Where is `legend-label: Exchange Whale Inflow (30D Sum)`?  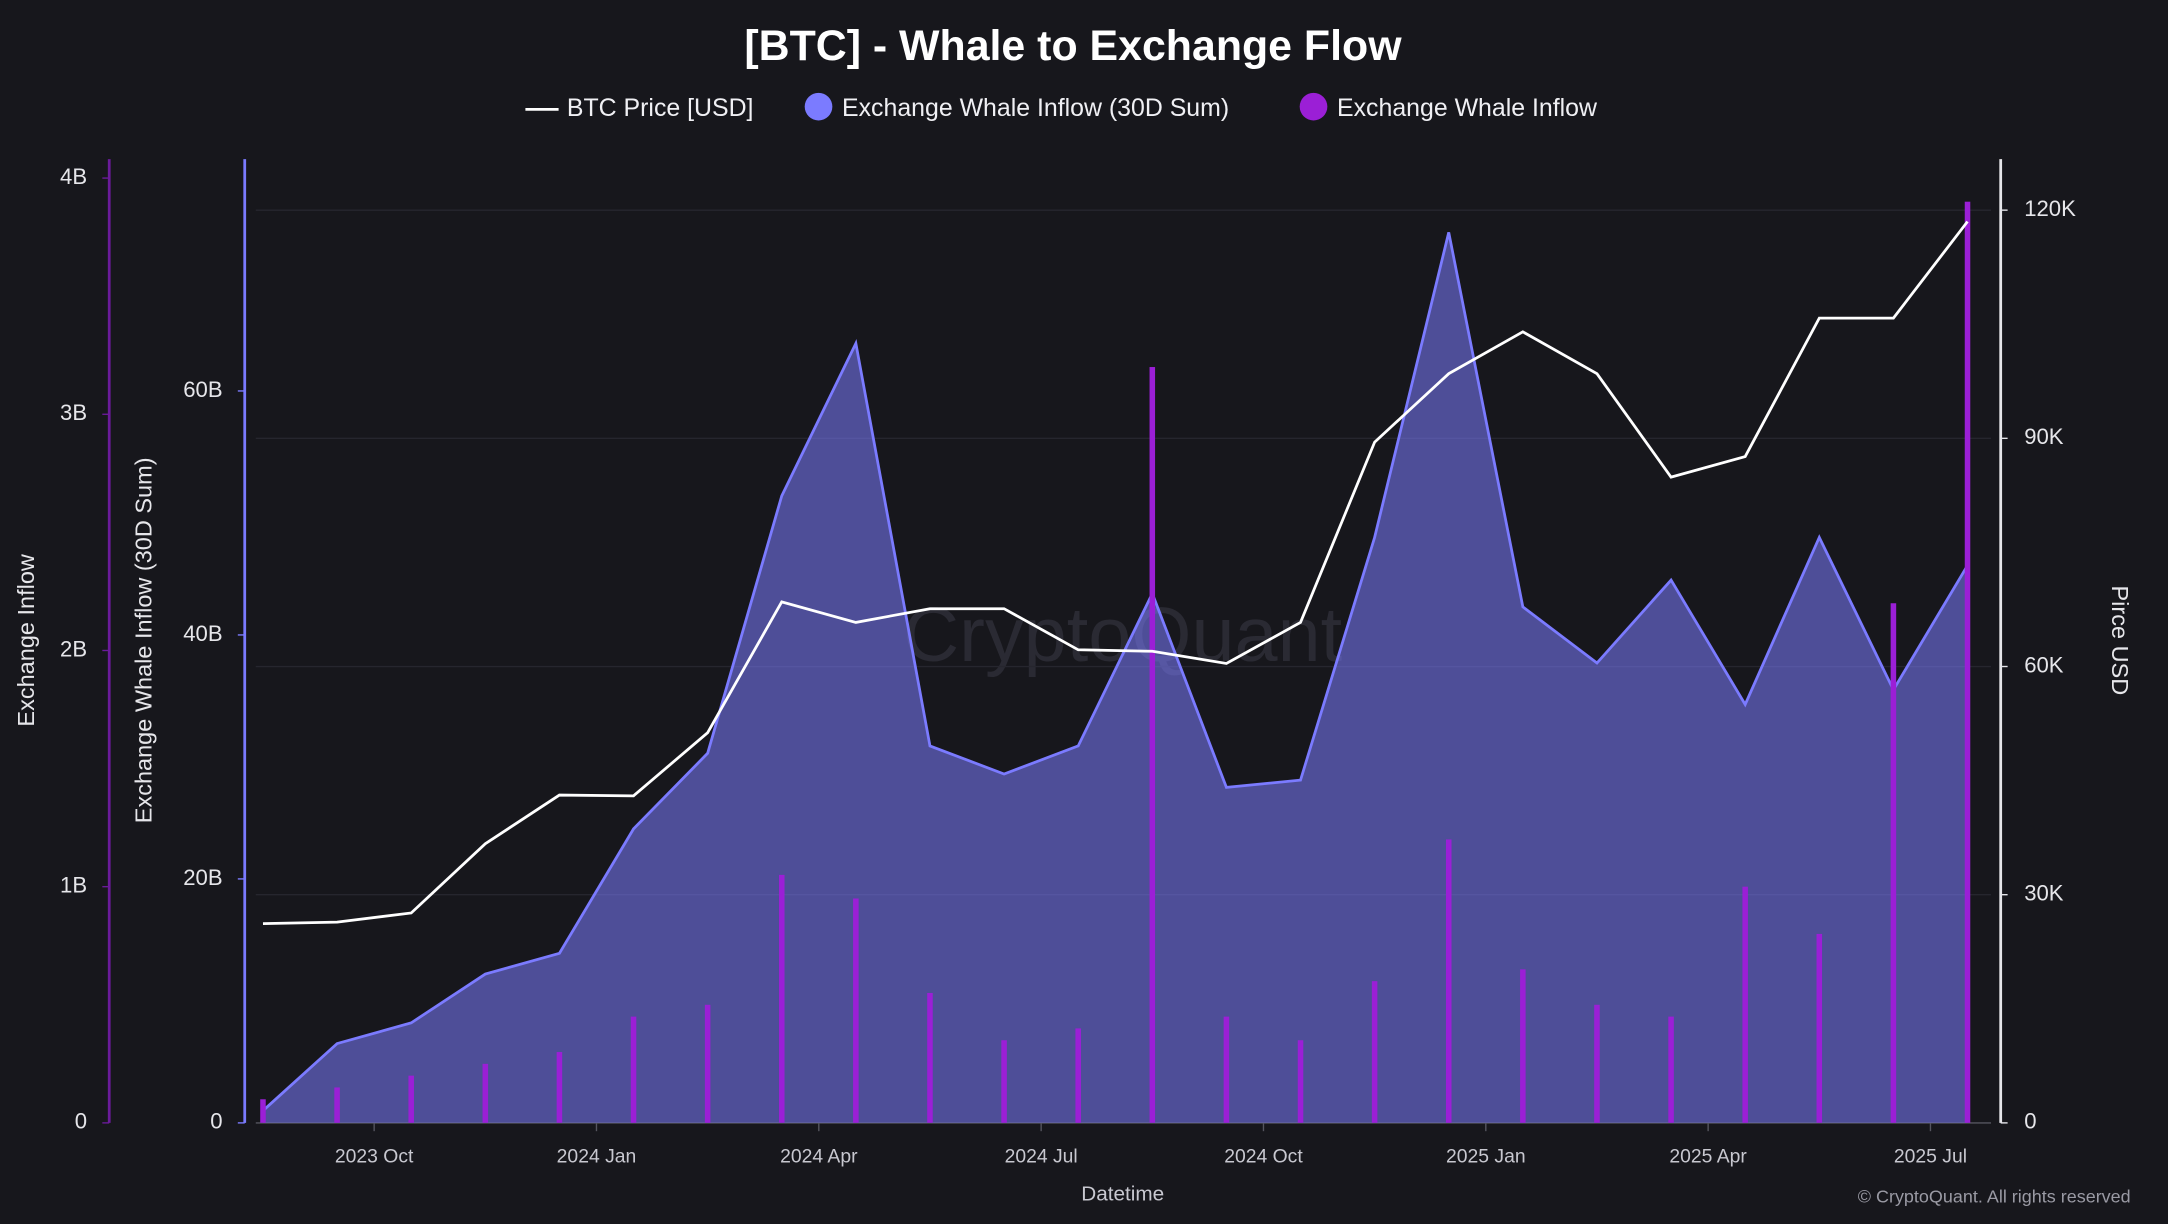 legend-label: Exchange Whale Inflow (30D Sum) is located at coordinates (1035, 108).